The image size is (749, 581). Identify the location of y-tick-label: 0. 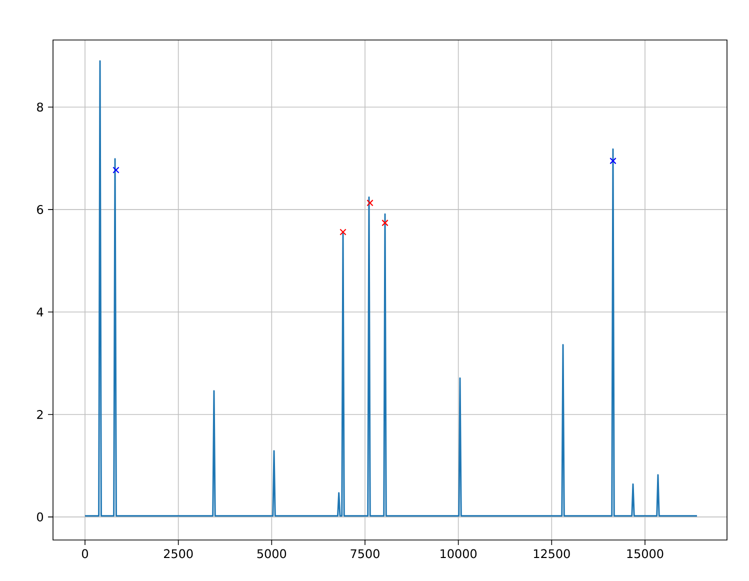
(40, 517).